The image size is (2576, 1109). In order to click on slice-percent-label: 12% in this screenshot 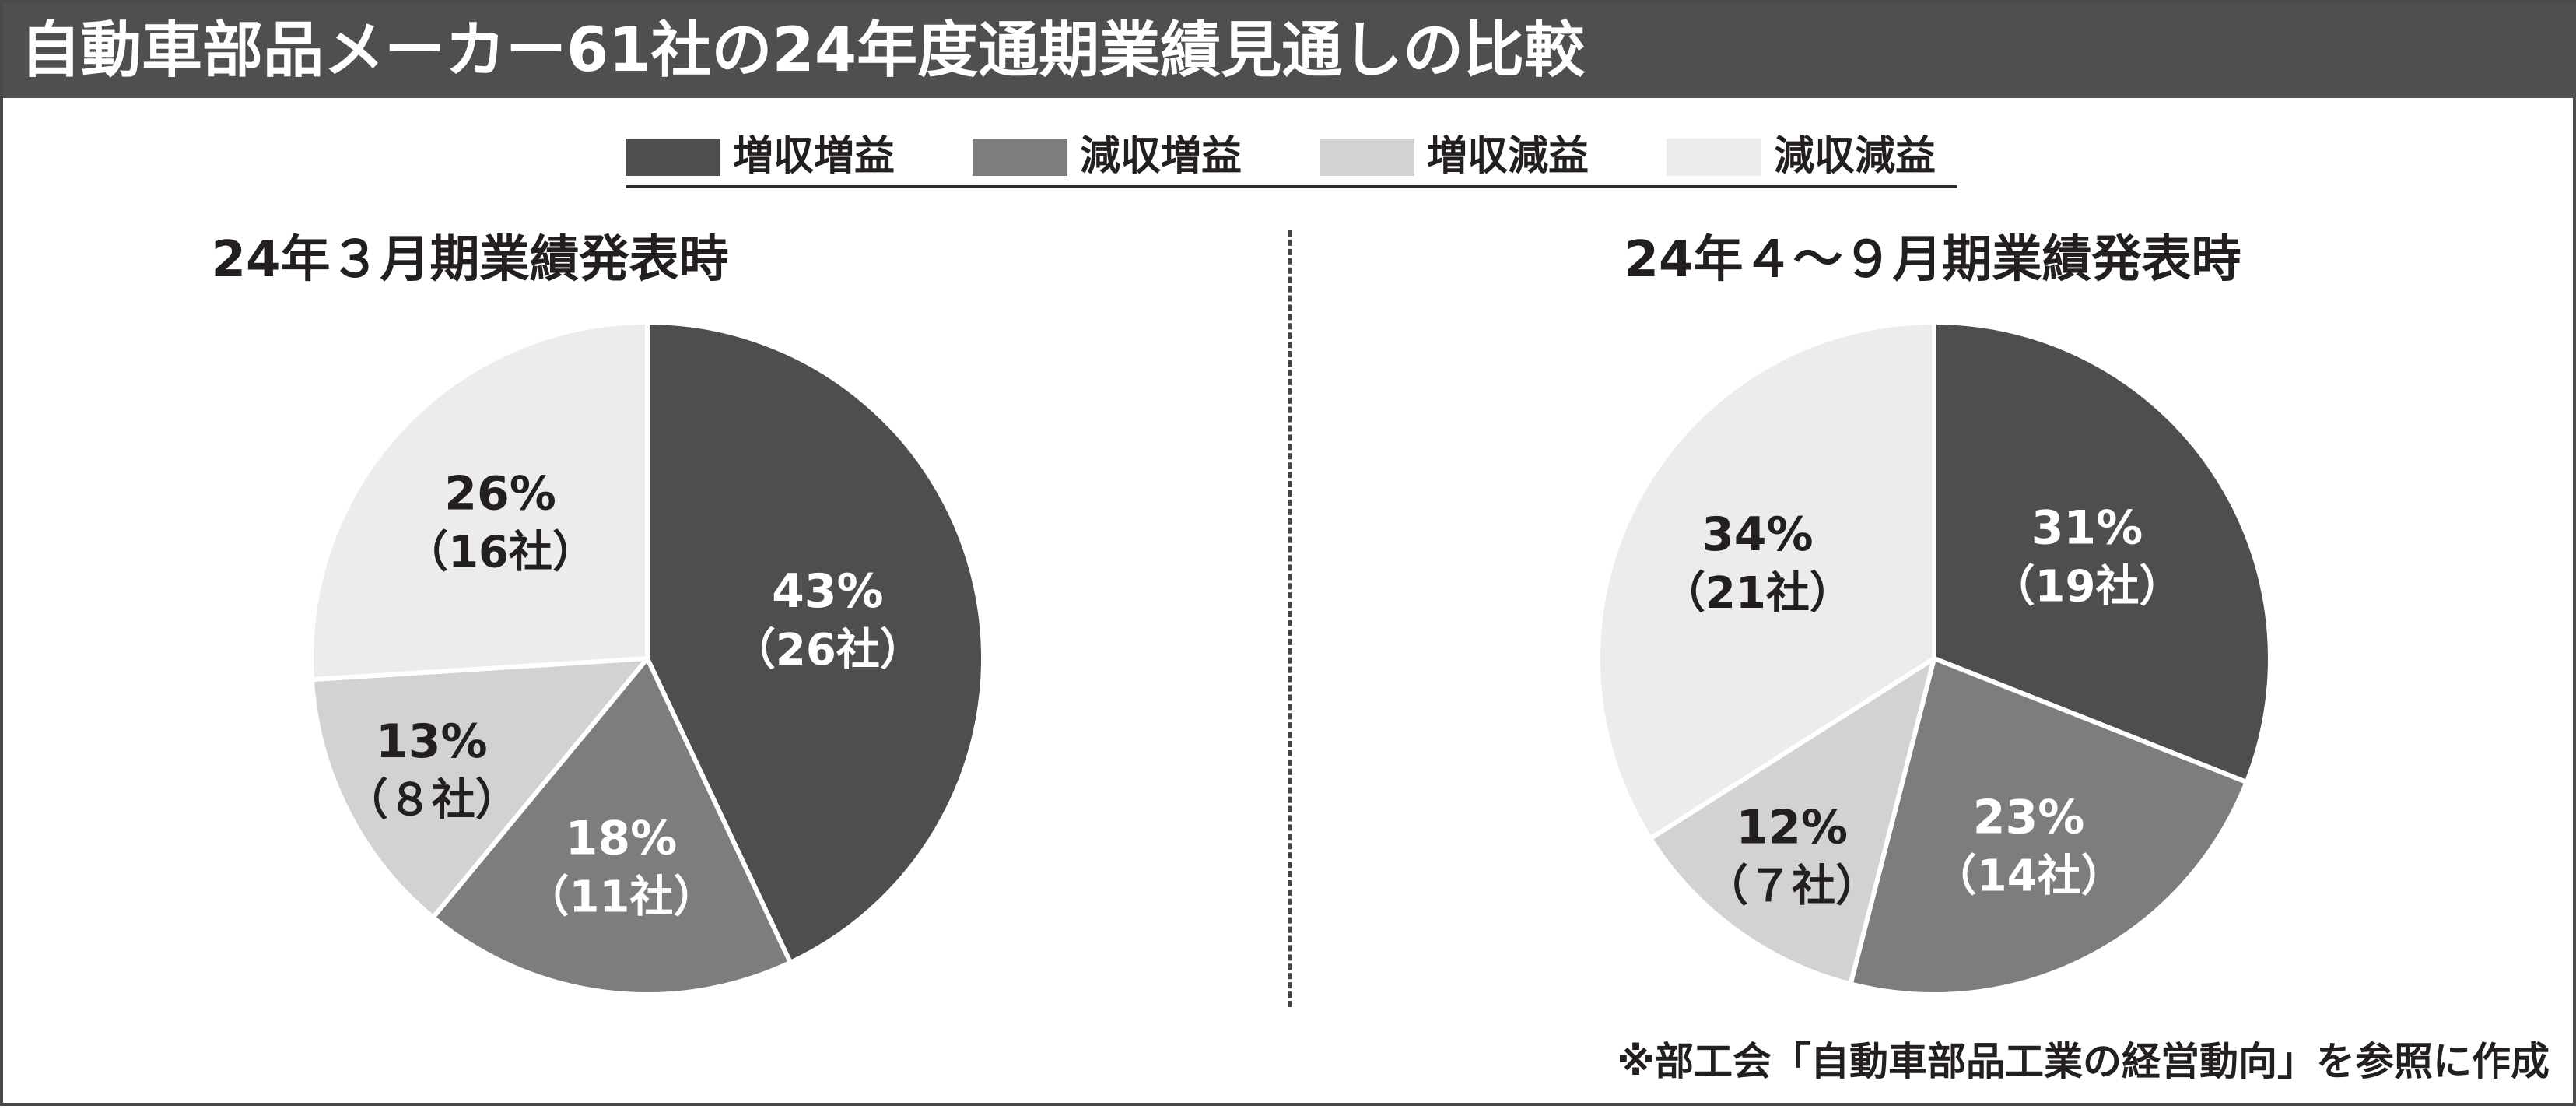, I will do `click(1792, 828)`.